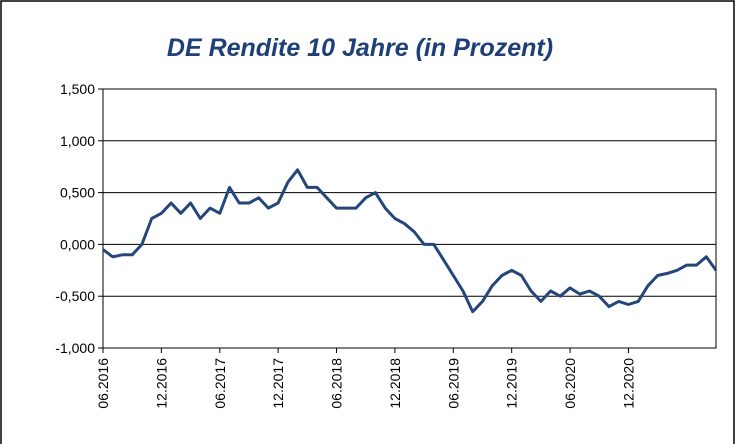  What do you see at coordinates (278, 383) in the screenshot?
I see `x-tick-label: 12.2017` at bounding box center [278, 383].